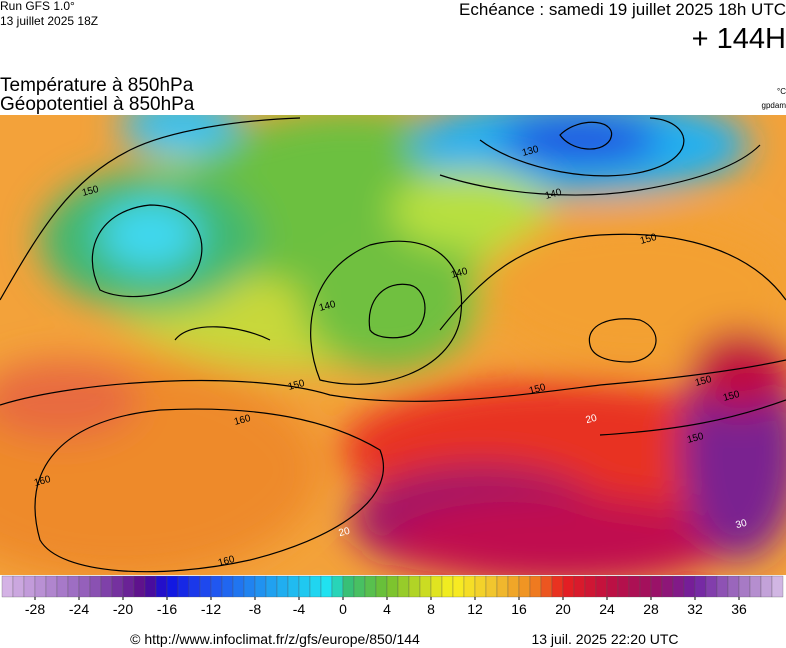  Describe the element at coordinates (604, 639) in the screenshot. I see `generated-time: 13 juil. 2025 22:20 UTC` at that location.